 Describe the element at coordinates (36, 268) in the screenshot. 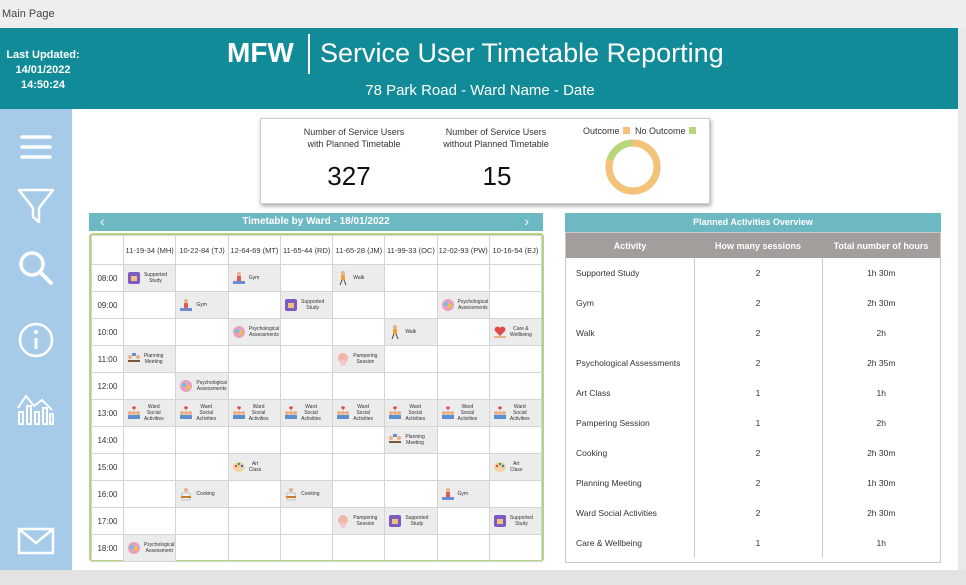

I see `search-icon` at that location.